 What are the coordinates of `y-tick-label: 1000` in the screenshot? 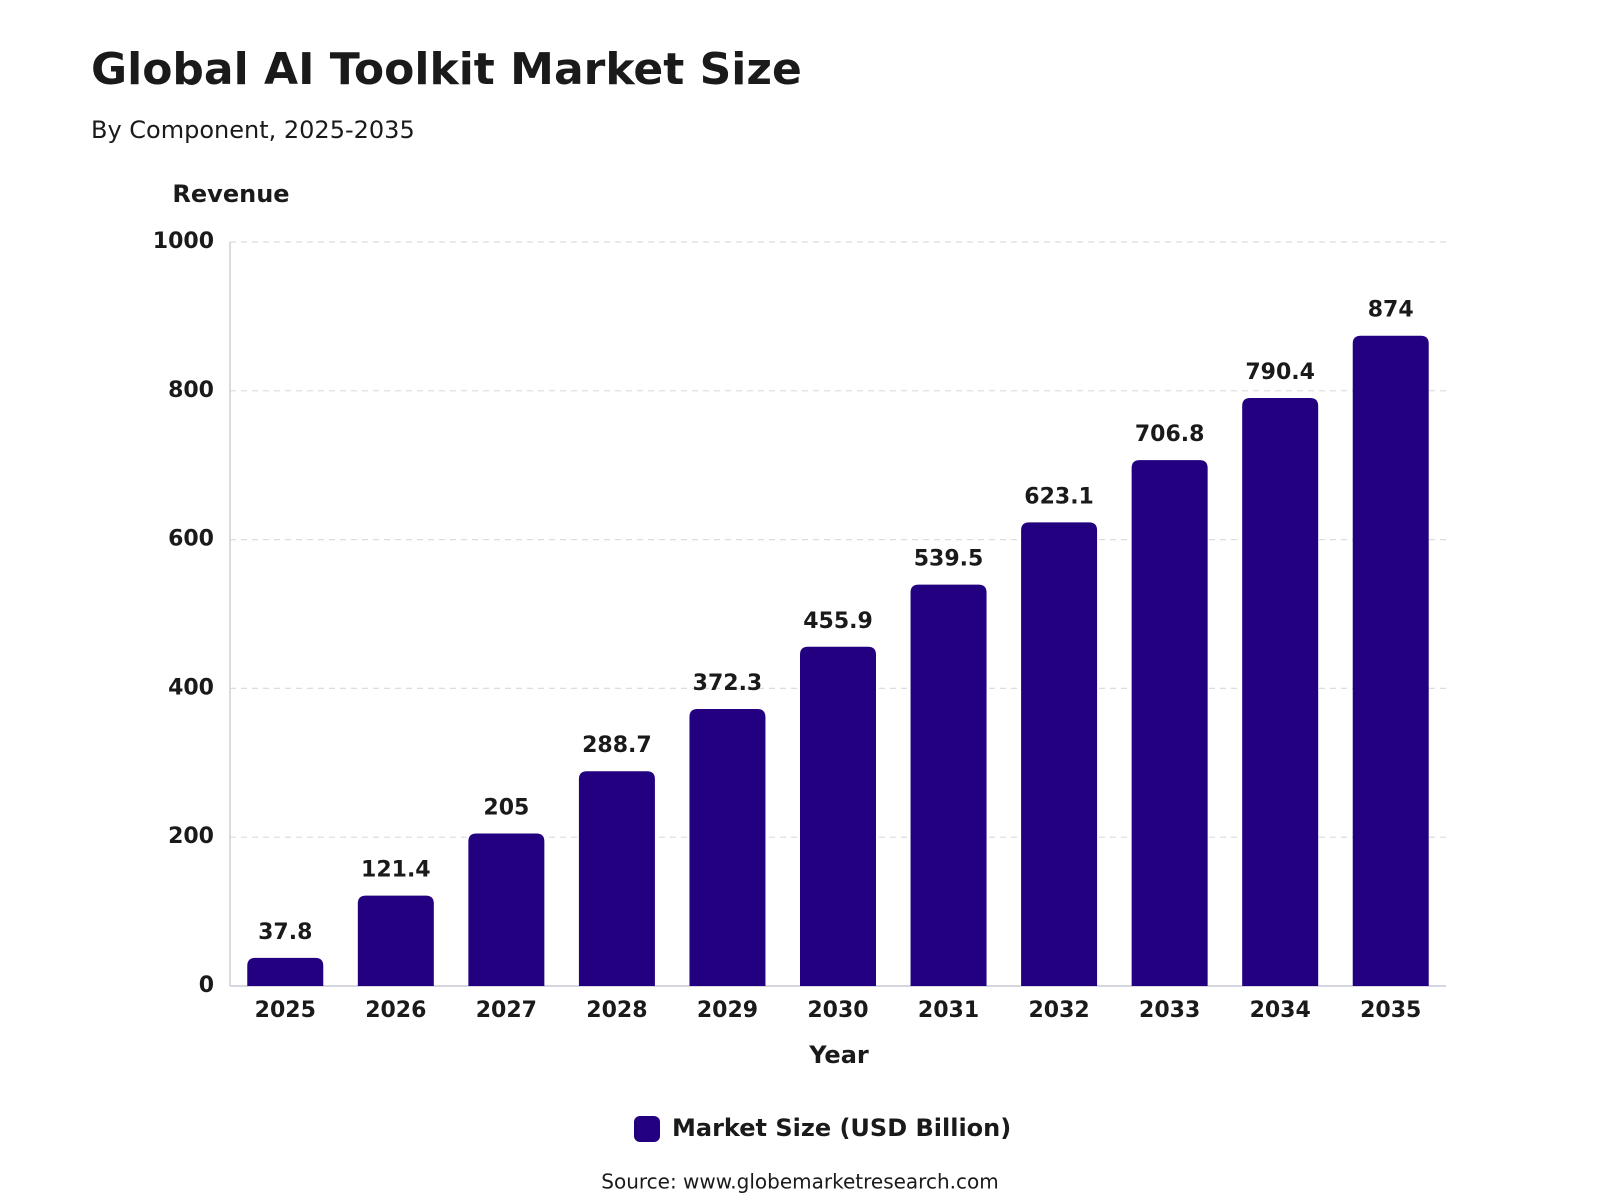 It's located at (183, 241).